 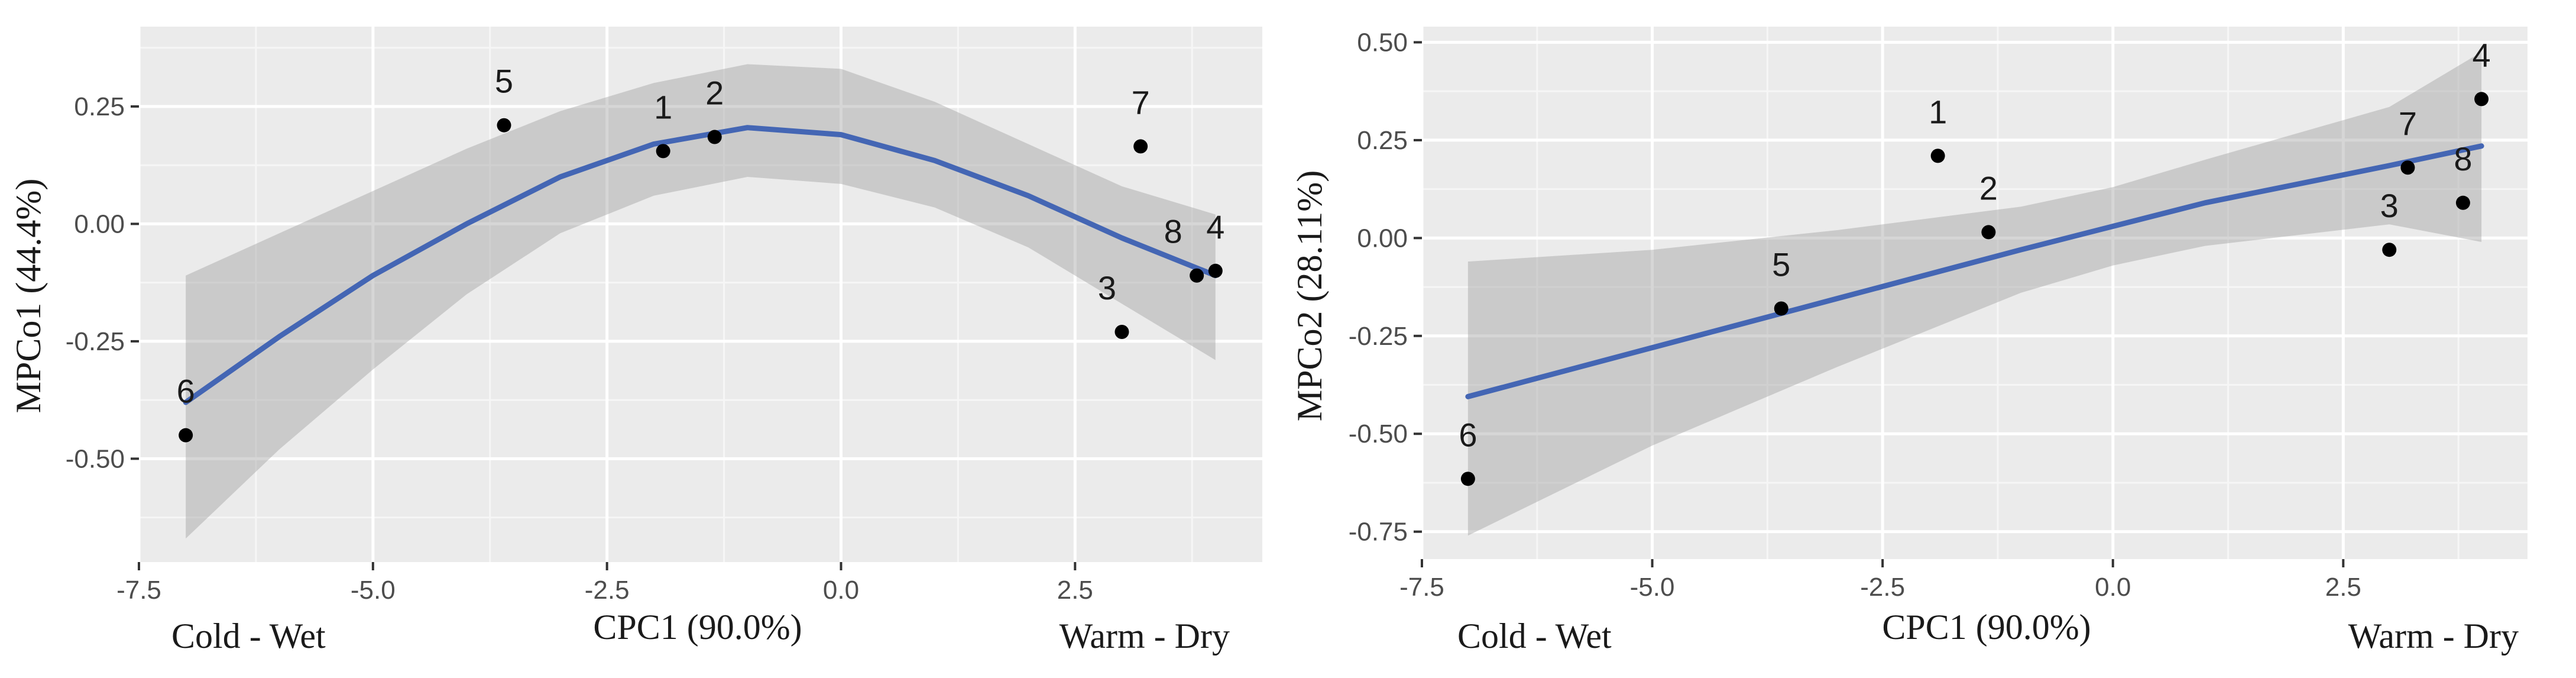 What do you see at coordinates (2113, 587) in the screenshot?
I see `right-x-tick-label: 0.0` at bounding box center [2113, 587].